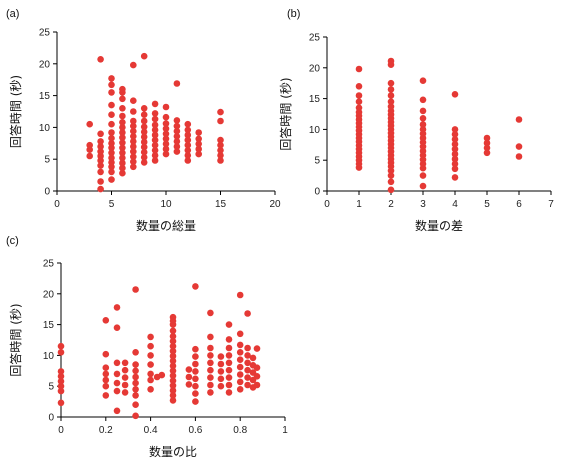 This screenshot has height=471, width=567. I want to click on y-tick-label: 5, so click(47, 160).